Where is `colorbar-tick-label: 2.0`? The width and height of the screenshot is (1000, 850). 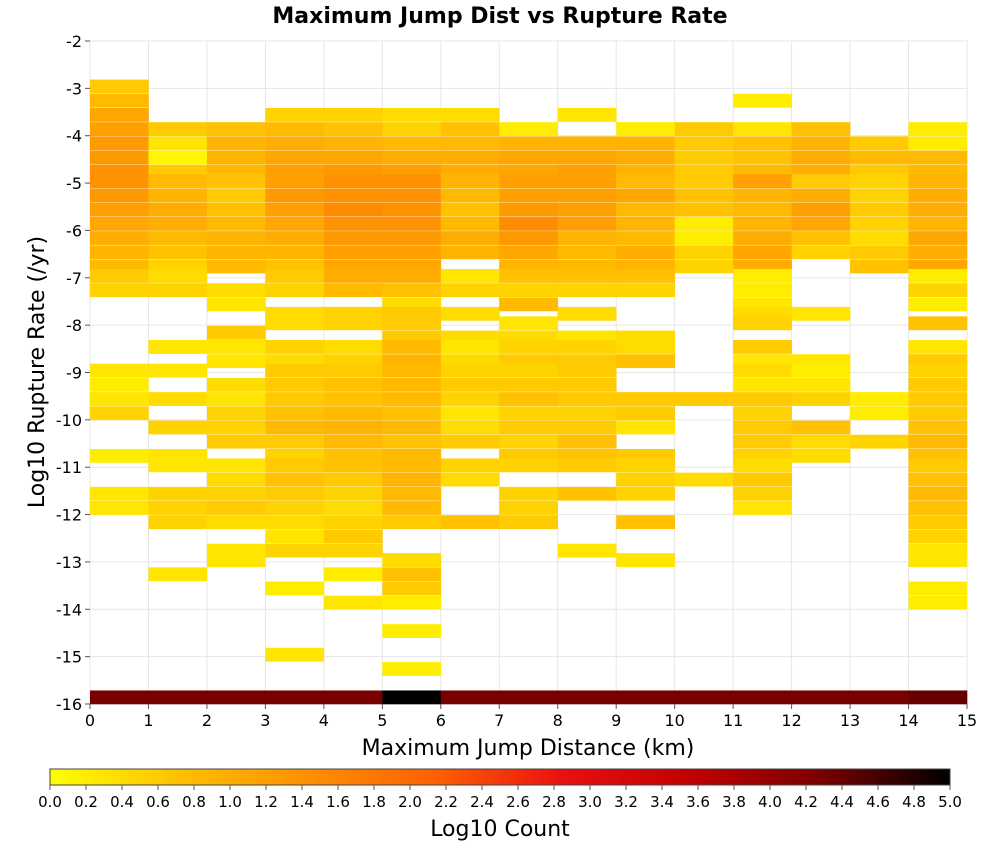
colorbar-tick-label: 2.0 is located at coordinates (410, 802).